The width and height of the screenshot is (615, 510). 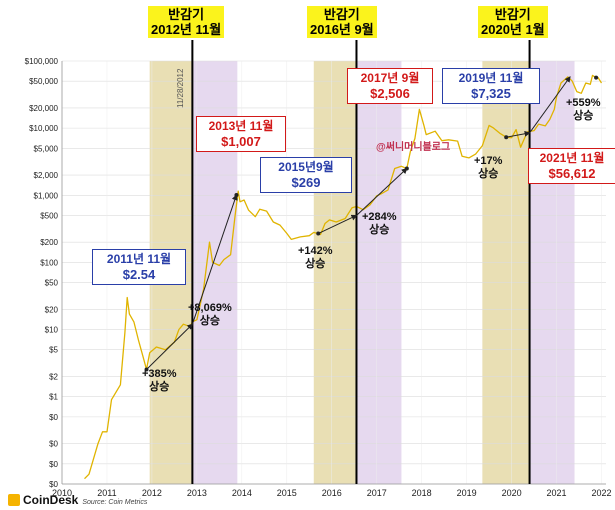 What do you see at coordinates (413, 147) in the screenshot?
I see `watermark: @써니머니블로그` at bounding box center [413, 147].